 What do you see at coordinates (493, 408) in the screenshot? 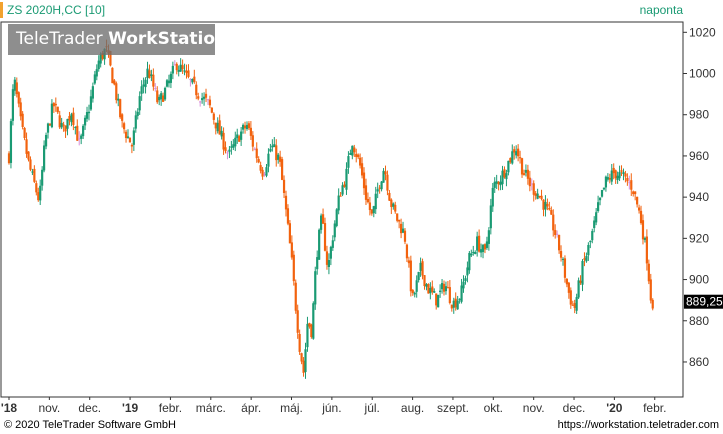
I see `x-tick-label: okt.` at bounding box center [493, 408].